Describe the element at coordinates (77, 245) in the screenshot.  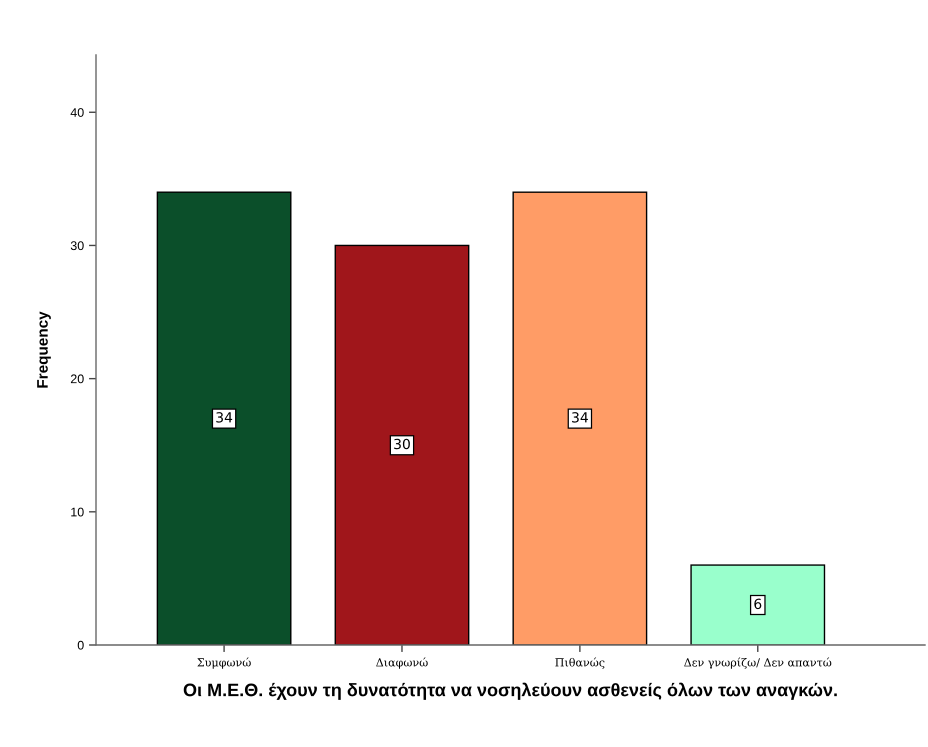
I see `y-tick-label: 30` at that location.